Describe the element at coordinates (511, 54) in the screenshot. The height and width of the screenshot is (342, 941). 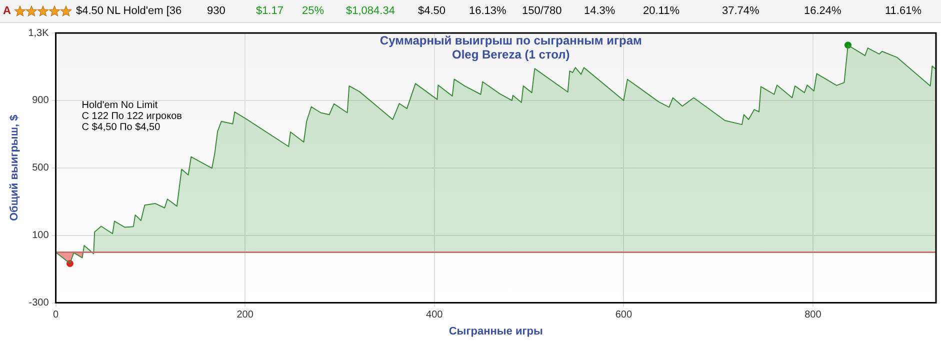
I see `text: Oleg Bereza (1 стол)` at that location.